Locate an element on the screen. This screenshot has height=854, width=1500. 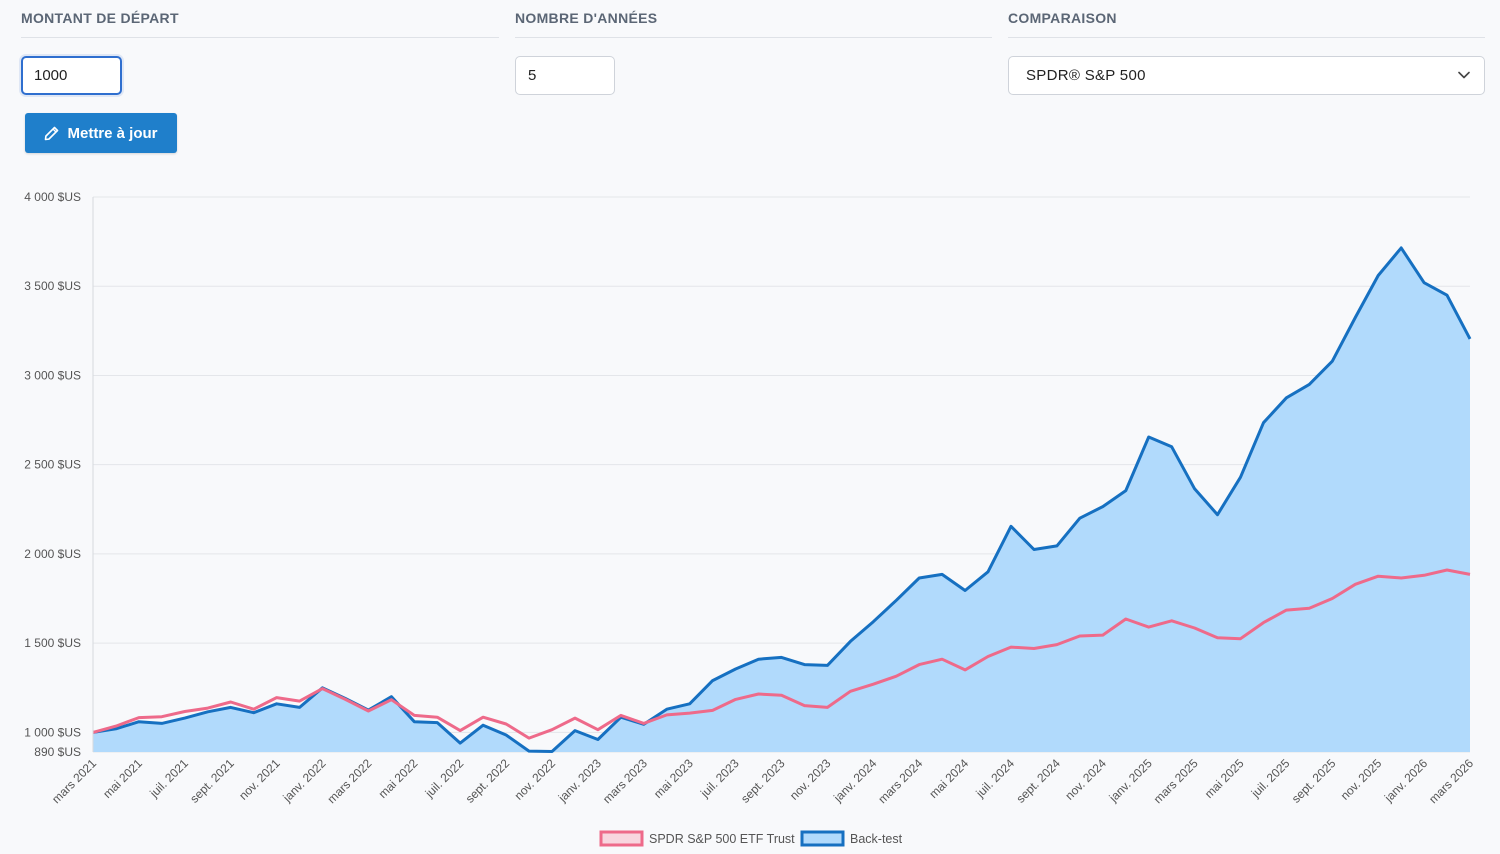
x-tick-label: juil. 2022 is located at coordinates (444, 778).